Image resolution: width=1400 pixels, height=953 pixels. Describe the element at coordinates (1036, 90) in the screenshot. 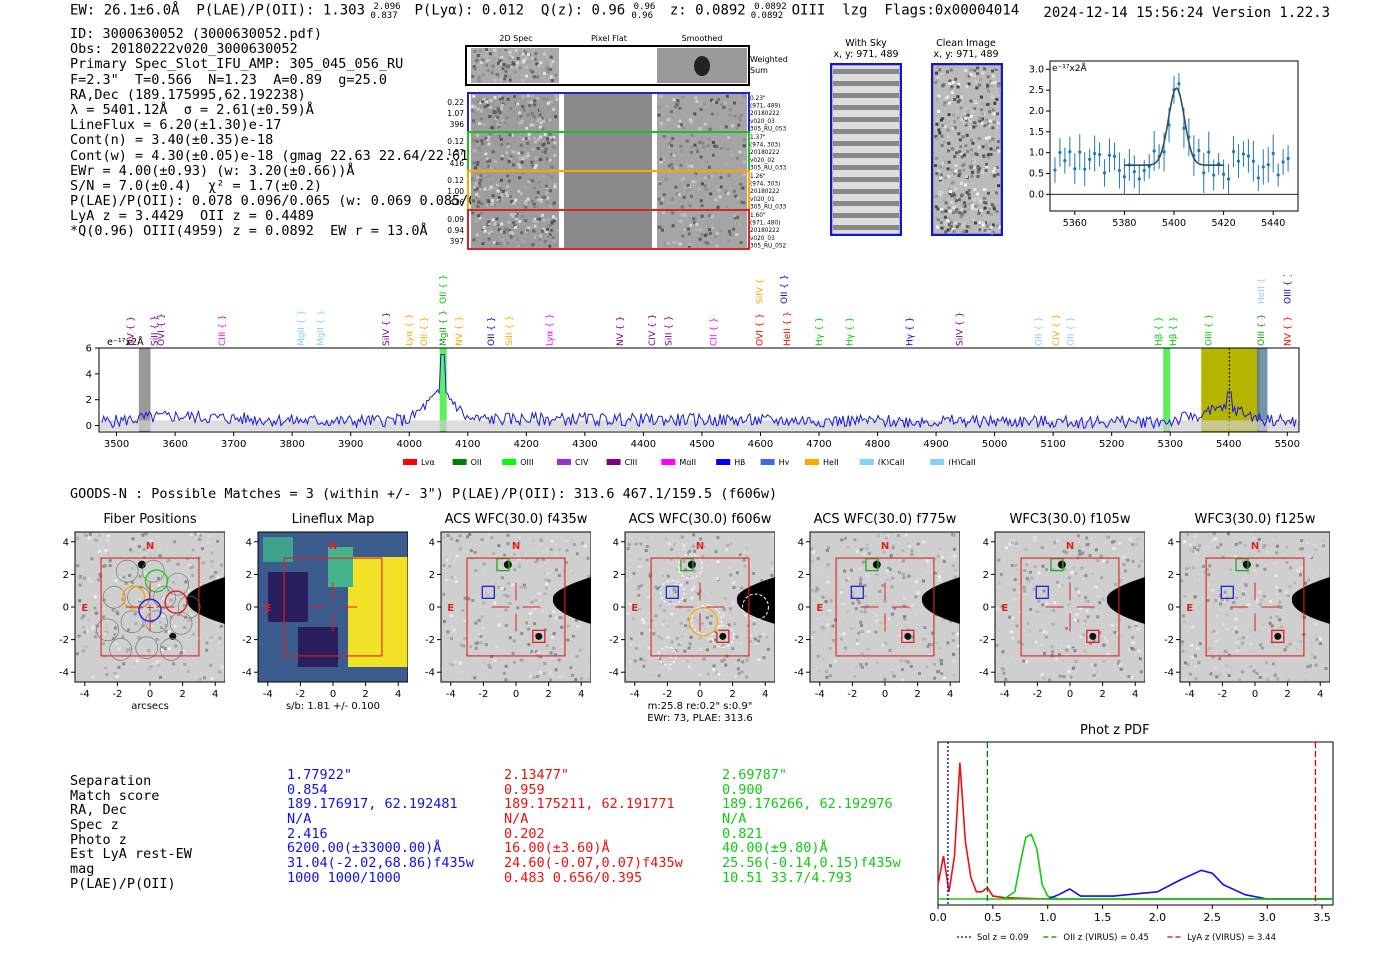

I see `zoom-y-tick-label: 2.5` at that location.